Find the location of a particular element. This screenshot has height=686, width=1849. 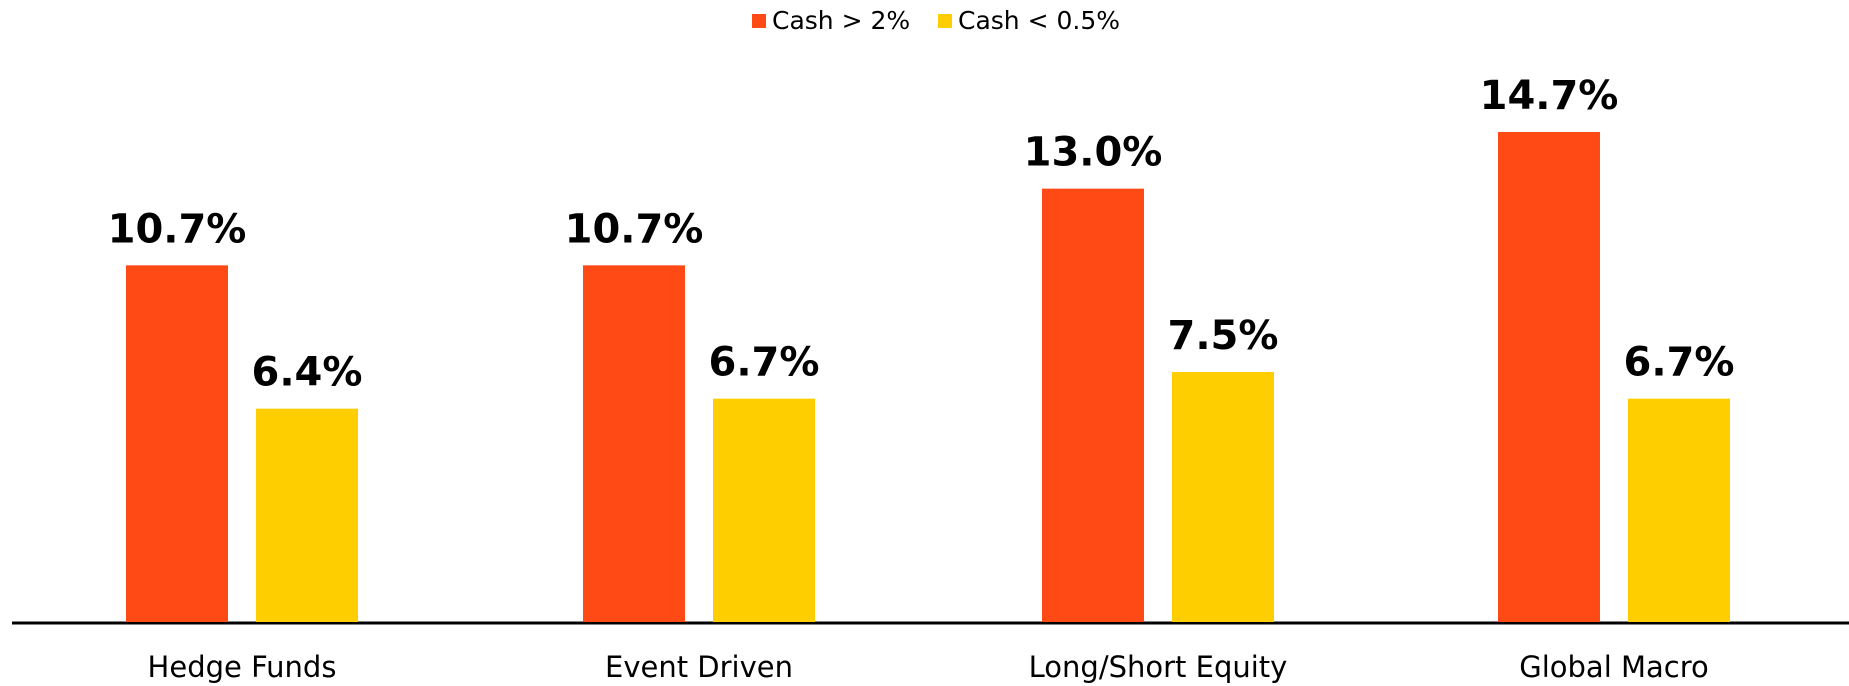

x-tick-label: Long/Short Equity is located at coordinates (1158, 667).